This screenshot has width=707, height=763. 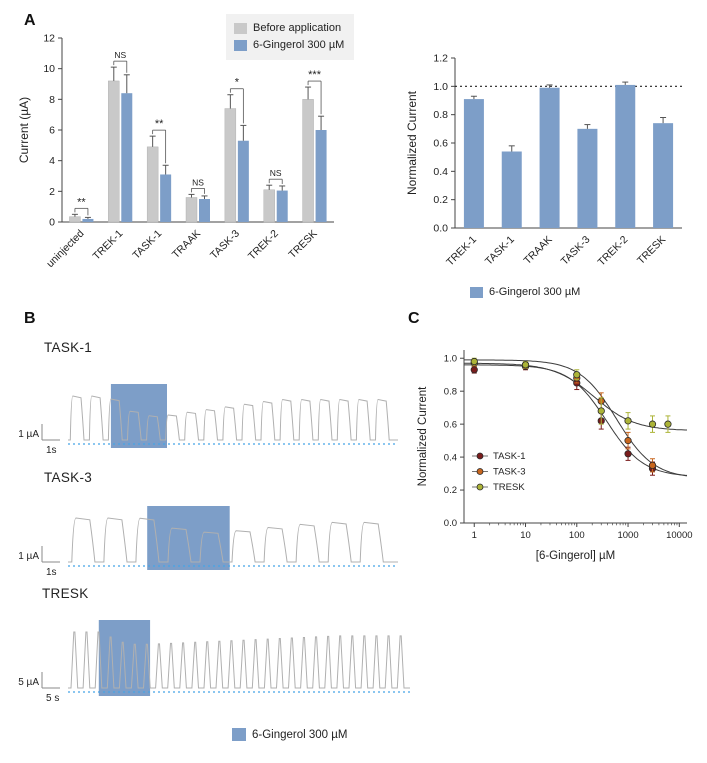 What do you see at coordinates (52, 100) in the screenshot?
I see `svg-text: 8` at bounding box center [52, 100].